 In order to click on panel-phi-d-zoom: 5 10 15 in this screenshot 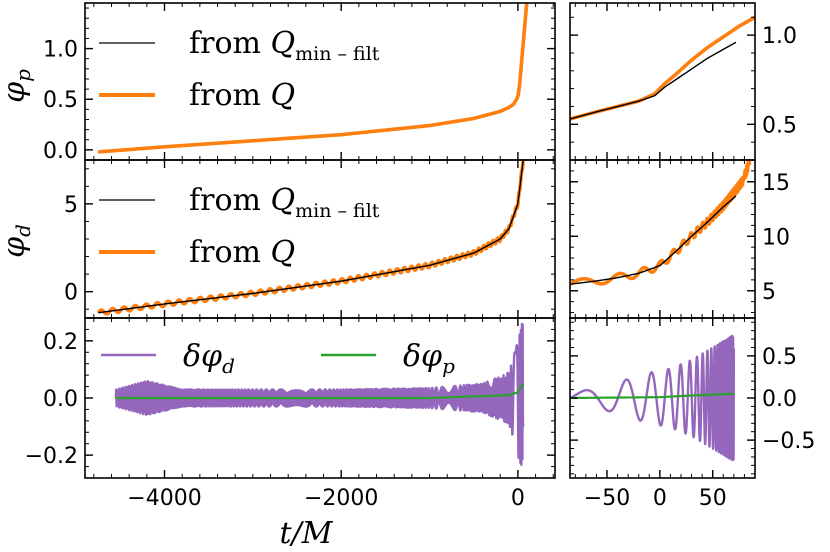, I will do `click(679, 239)`.